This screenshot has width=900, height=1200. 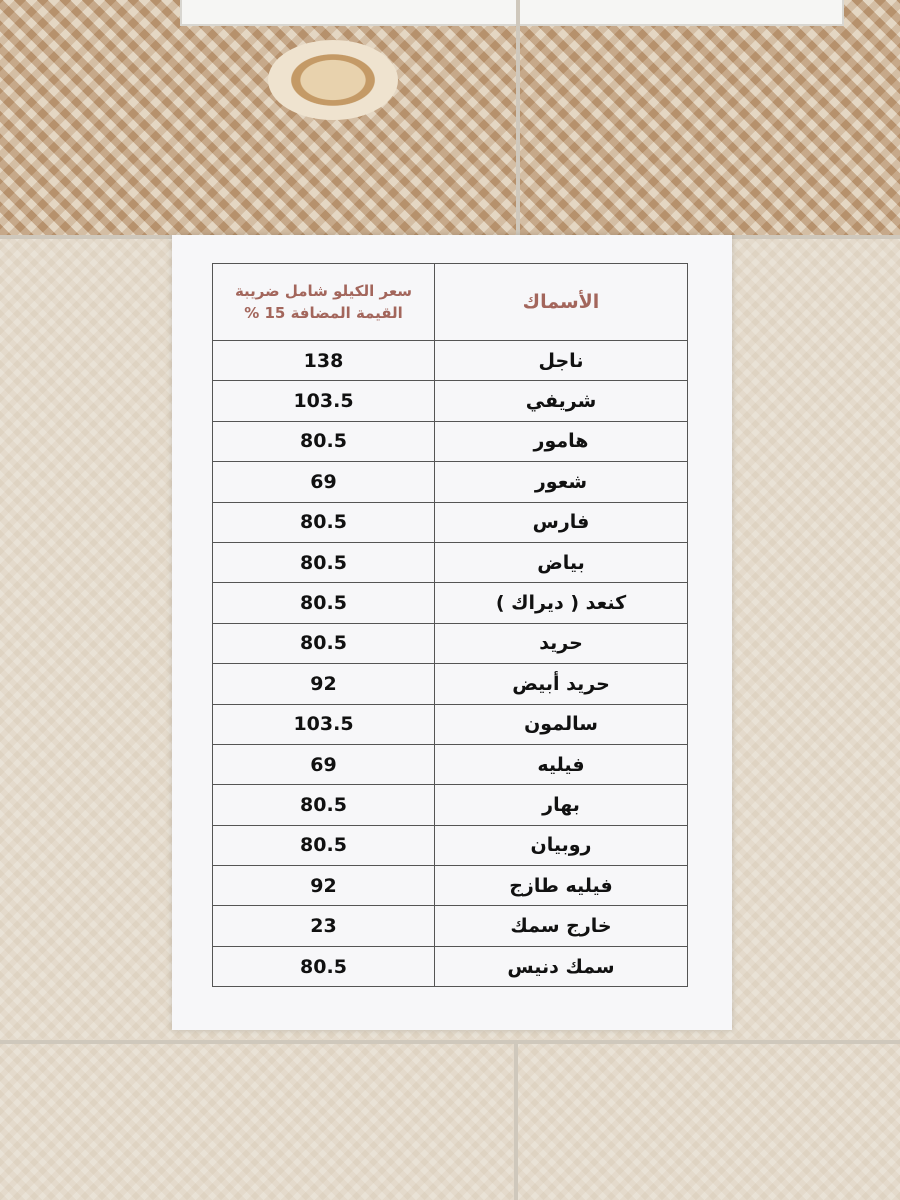 What do you see at coordinates (561, 926) in the screenshot?
I see `fish-name: خارج سمك` at bounding box center [561, 926].